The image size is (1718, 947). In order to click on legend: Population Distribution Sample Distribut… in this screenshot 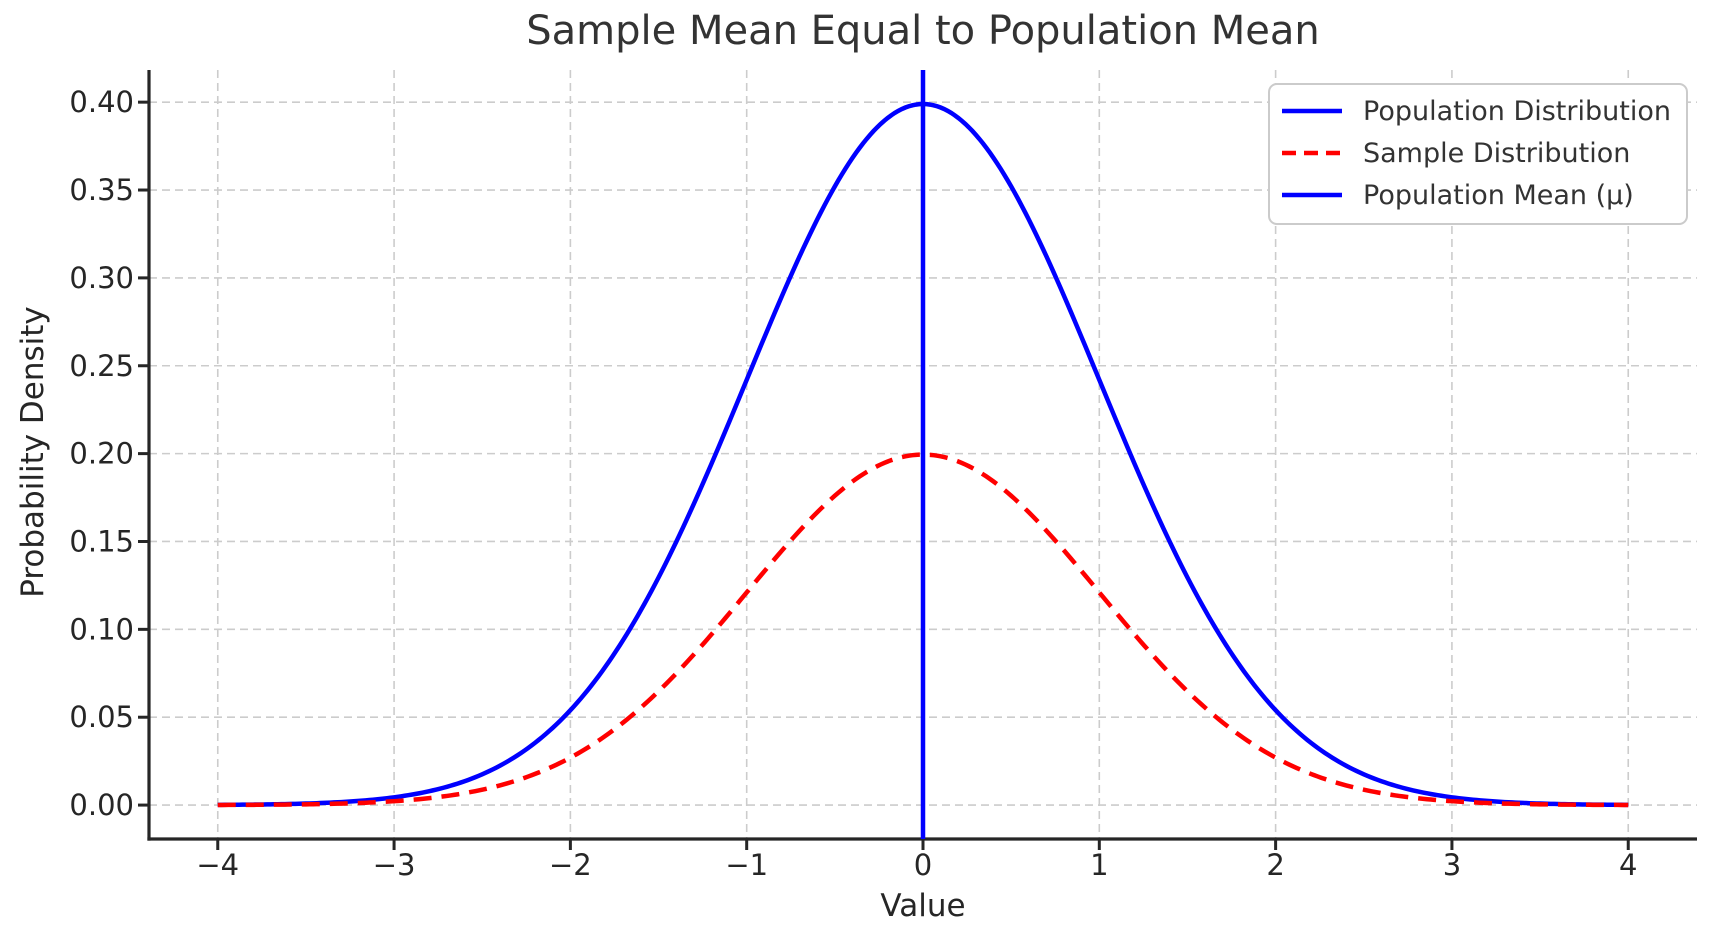, I will do `click(1478, 154)`.